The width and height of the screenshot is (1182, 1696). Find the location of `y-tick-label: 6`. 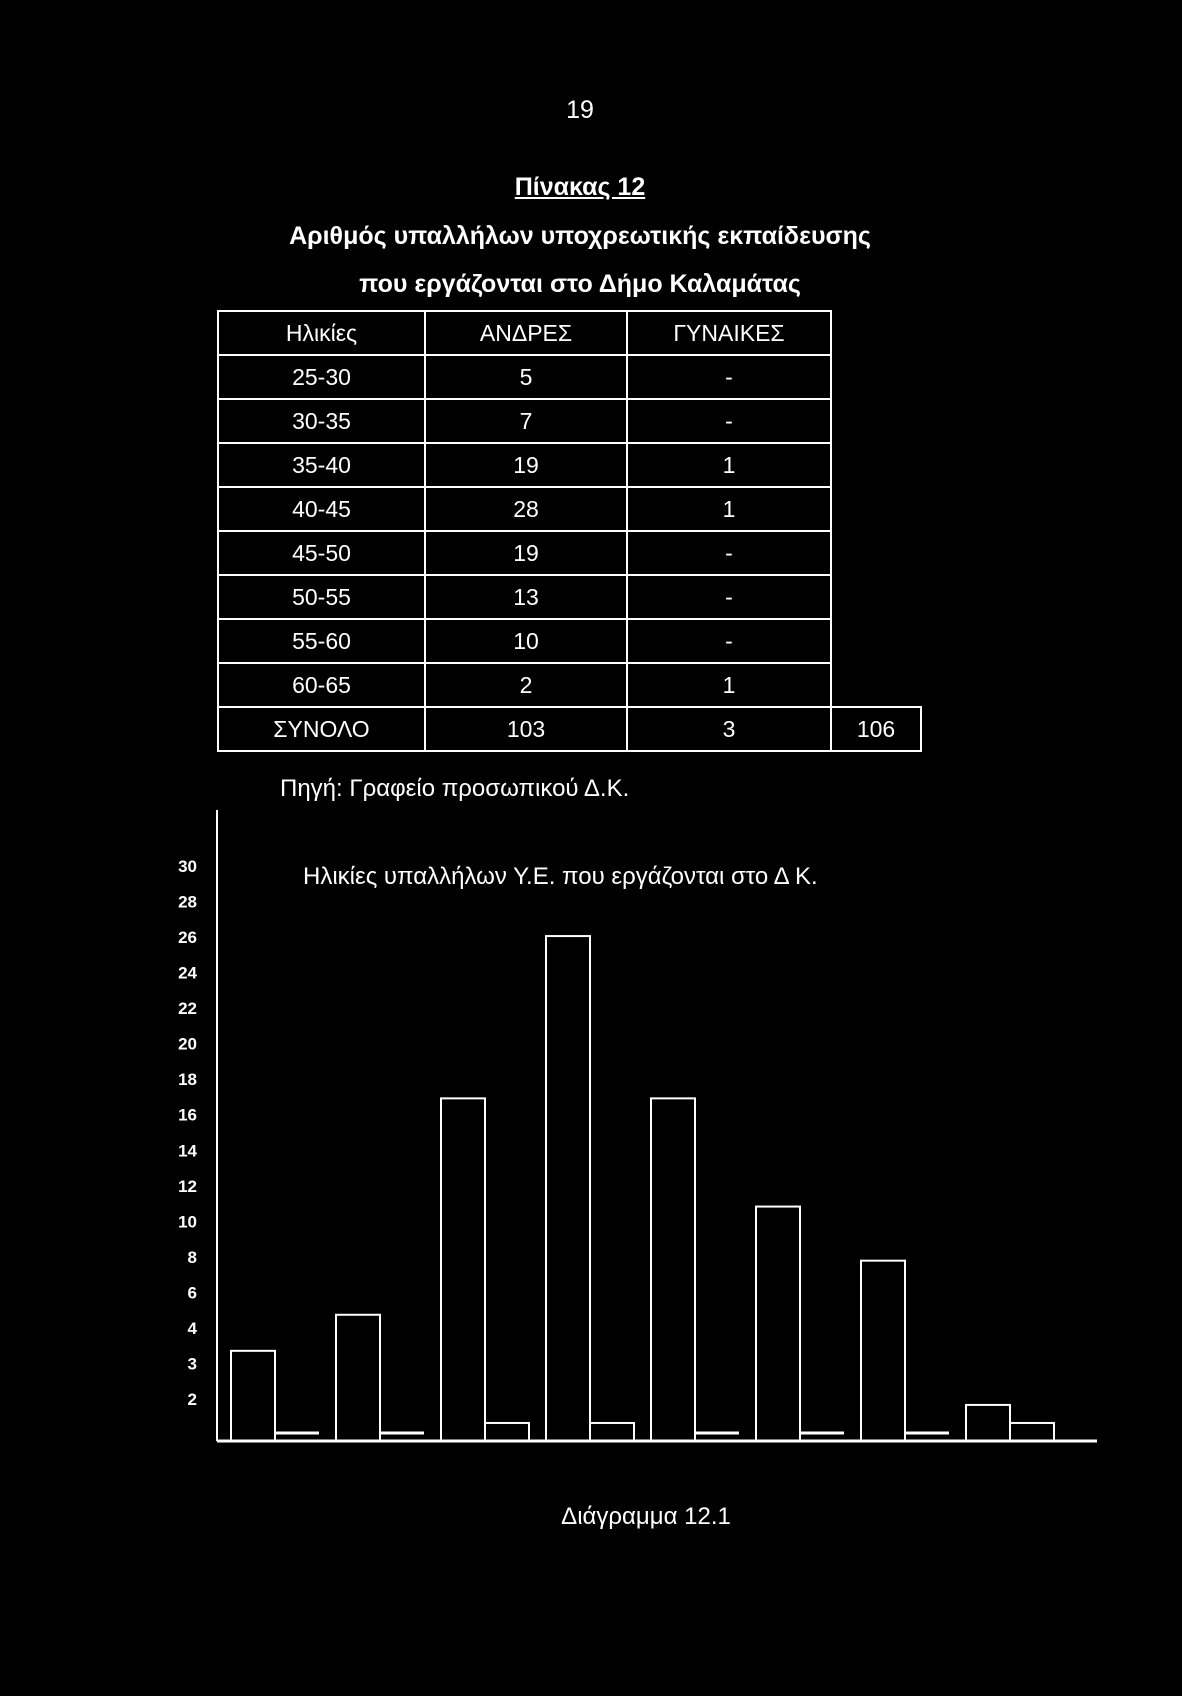

y-tick-label: 6 is located at coordinates (192, 1292).